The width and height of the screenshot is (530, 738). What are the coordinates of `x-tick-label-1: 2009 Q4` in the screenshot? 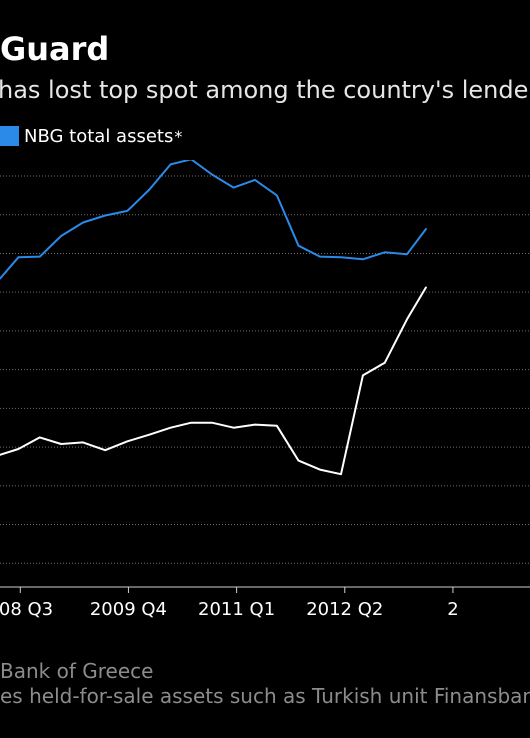 It's located at (128, 609).